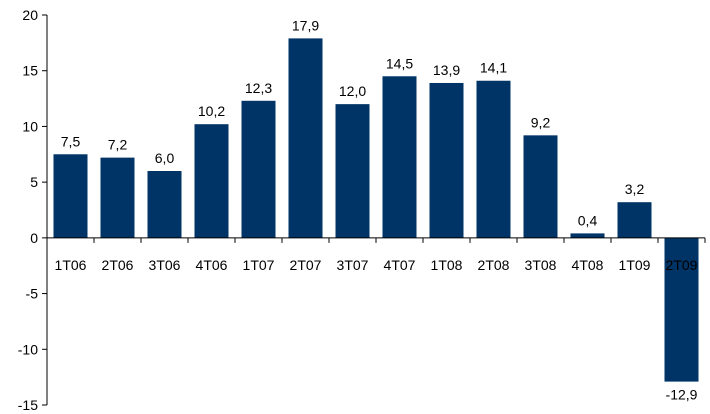 Image resolution: width=710 pixels, height=414 pixels. Describe the element at coordinates (494, 265) in the screenshot. I see `category-label: 2T08` at that location.